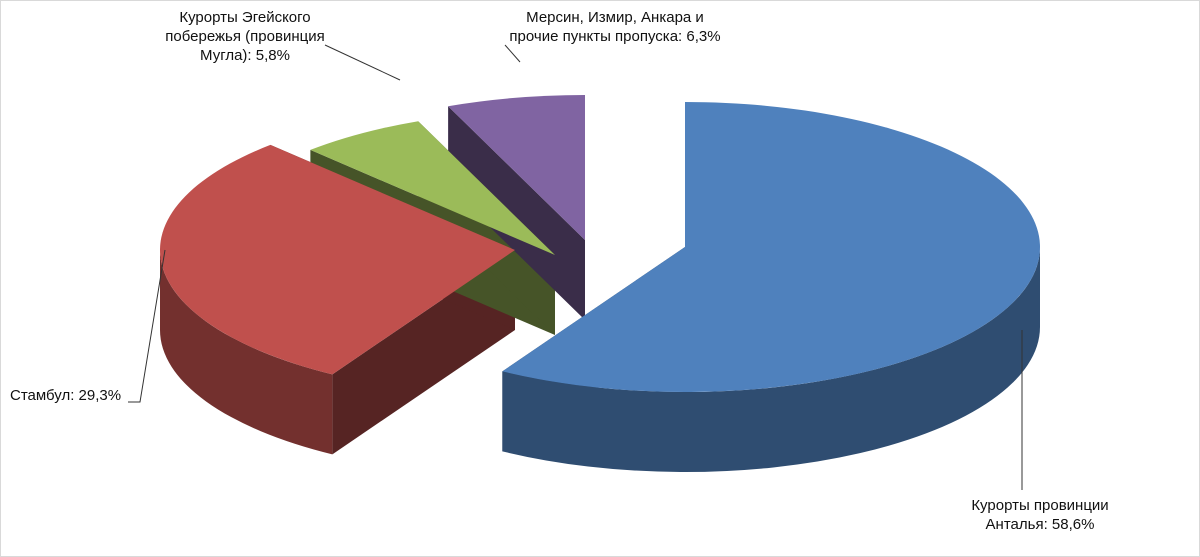 This screenshot has width=1200, height=557. Describe the element at coordinates (66, 395) in the screenshot. I see `data-label: Стамбул: 29,3%` at that location.